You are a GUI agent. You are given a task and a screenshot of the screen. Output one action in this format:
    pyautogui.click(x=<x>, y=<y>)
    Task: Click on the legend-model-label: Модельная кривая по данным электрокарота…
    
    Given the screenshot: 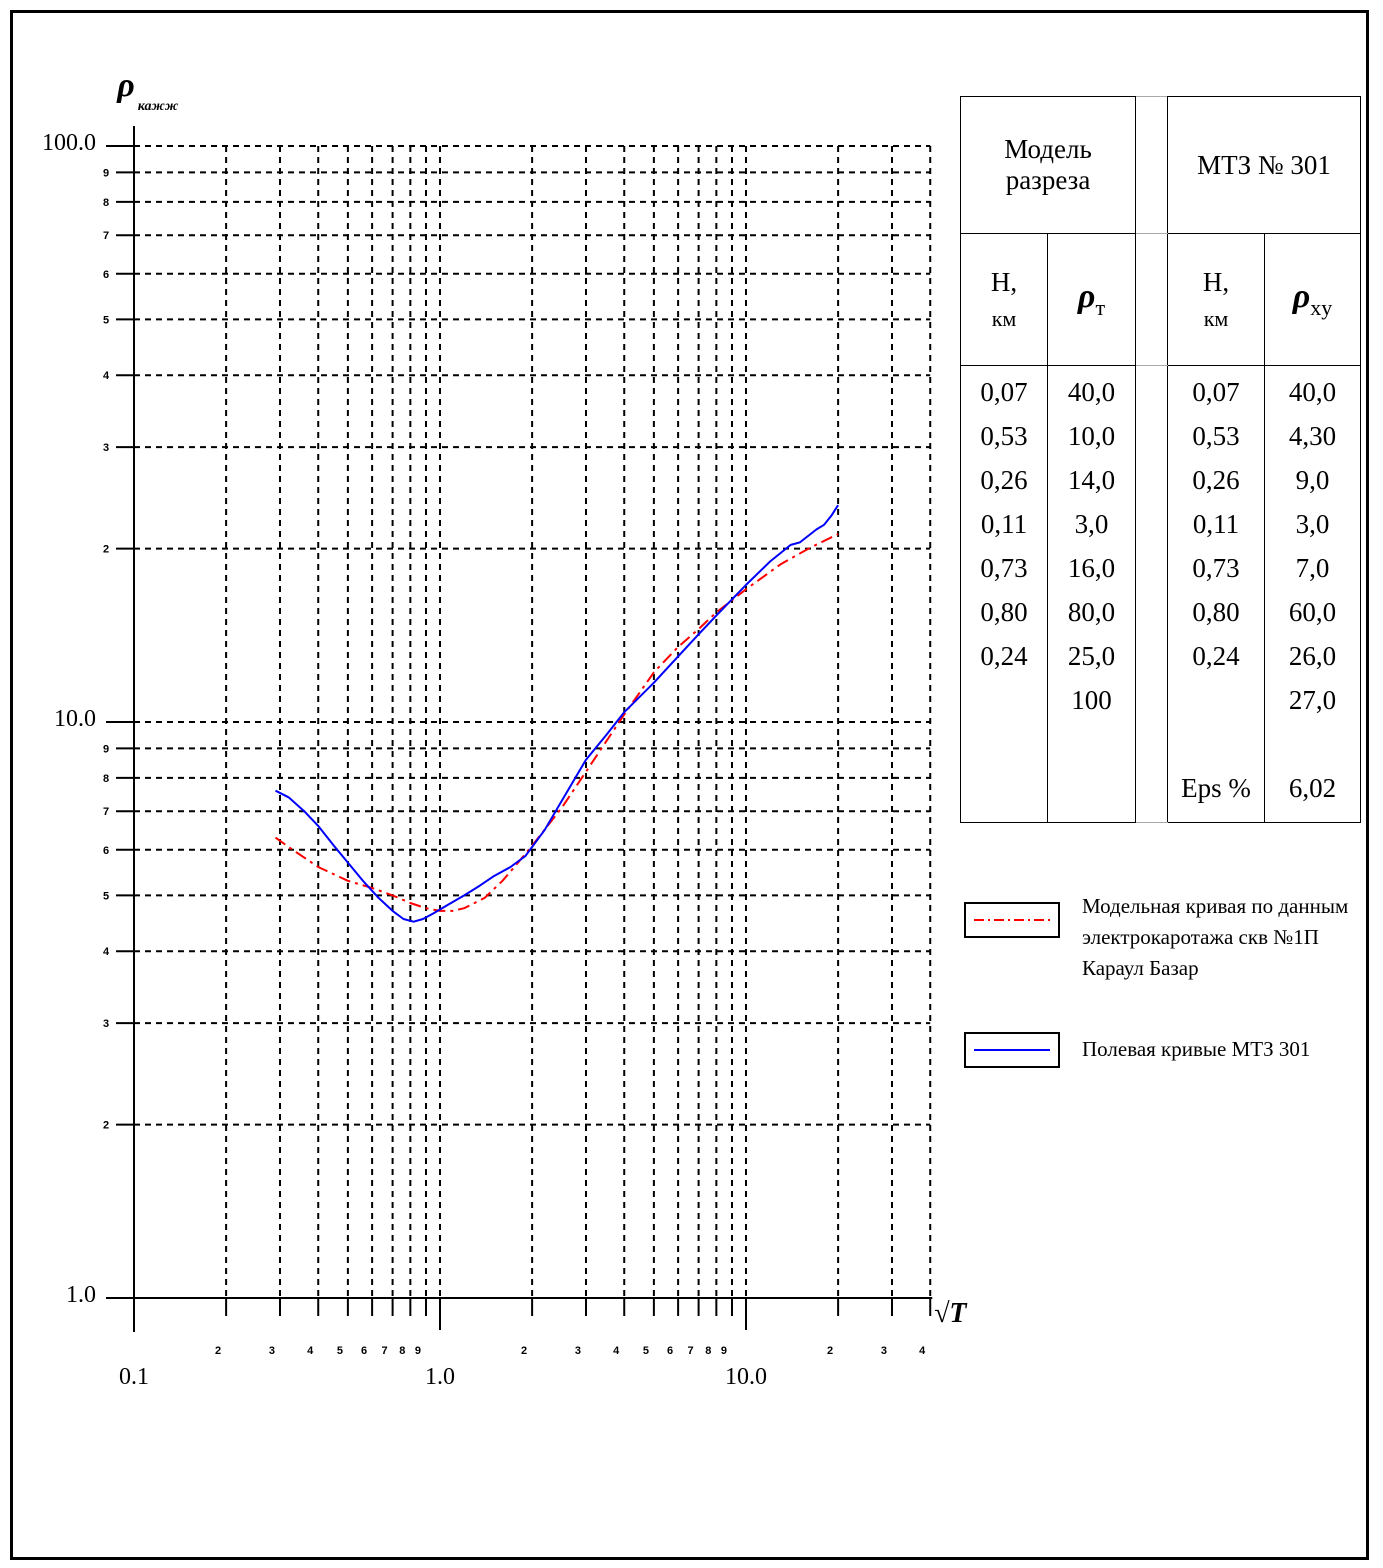 What is the action you would take?
    pyautogui.click(x=1232, y=937)
    